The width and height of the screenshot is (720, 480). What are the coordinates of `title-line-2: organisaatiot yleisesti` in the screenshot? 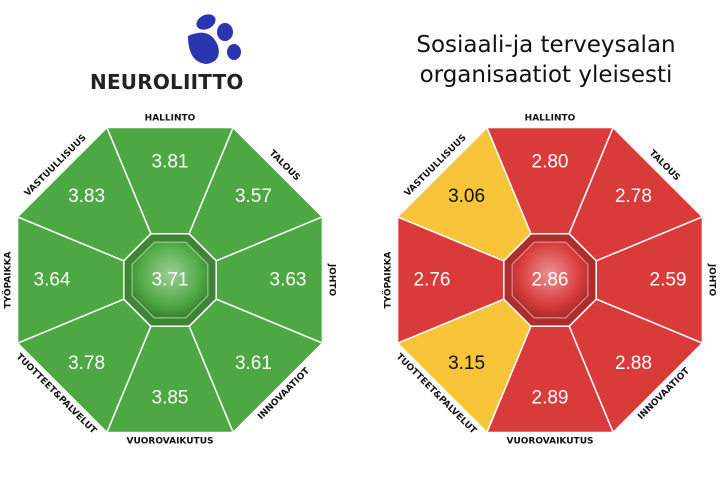 It's located at (546, 75).